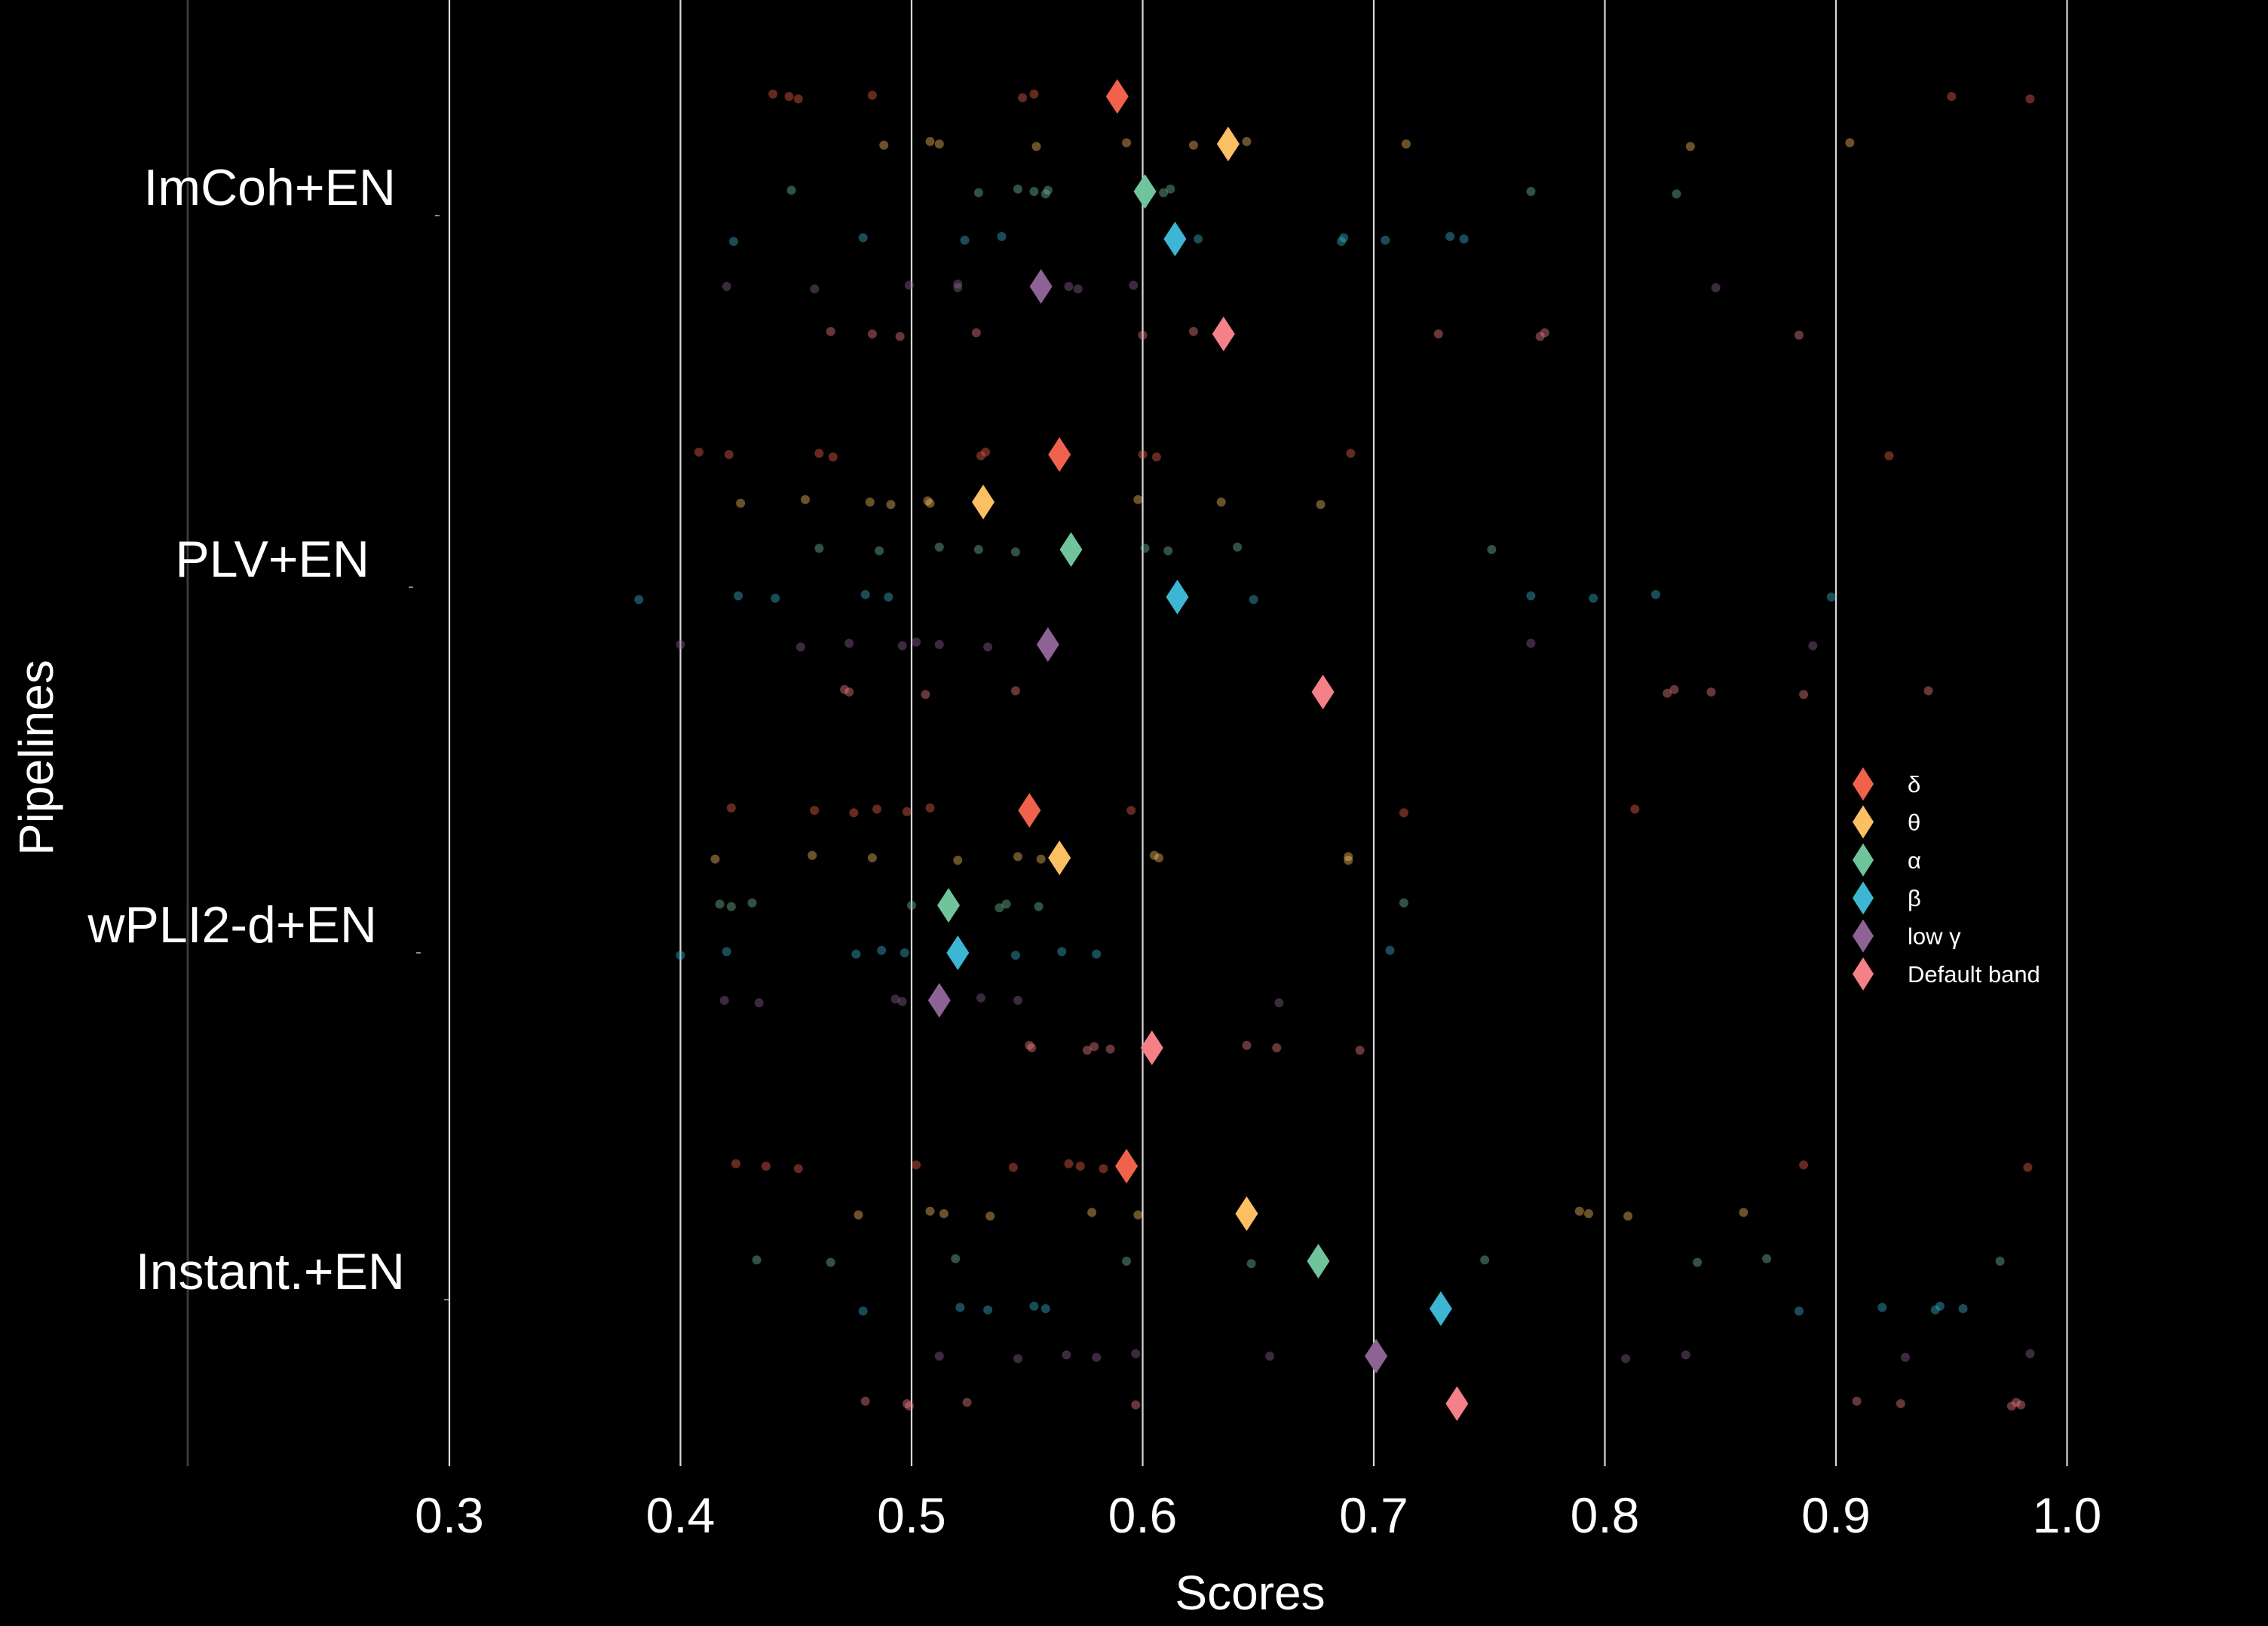 This screenshot has height=1626, width=2268. What do you see at coordinates (1914, 860) in the screenshot?
I see `legend-label: α` at bounding box center [1914, 860].